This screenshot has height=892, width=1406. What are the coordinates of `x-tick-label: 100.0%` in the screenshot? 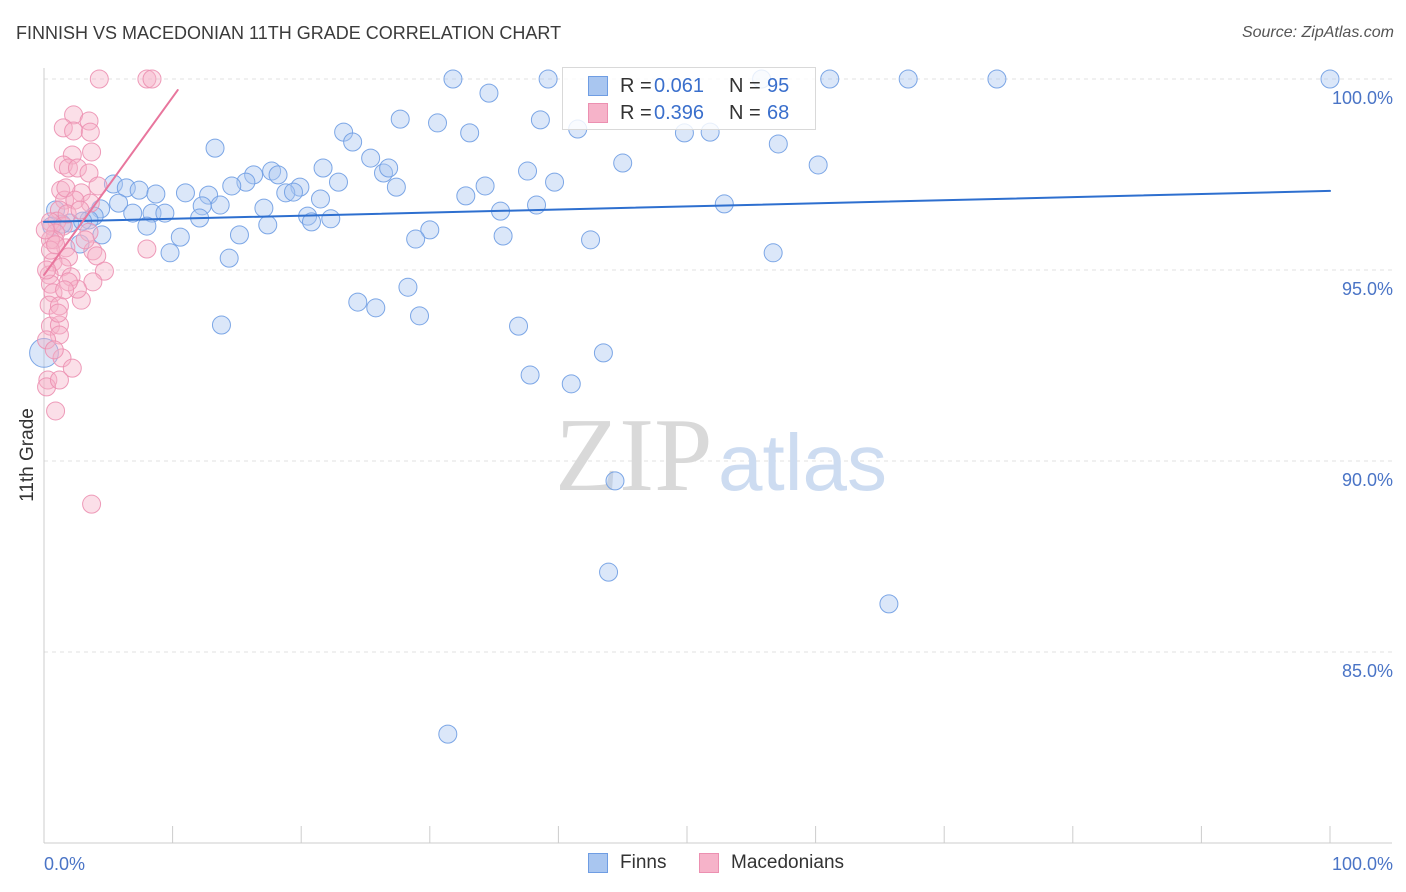 It's located at (1362, 864).